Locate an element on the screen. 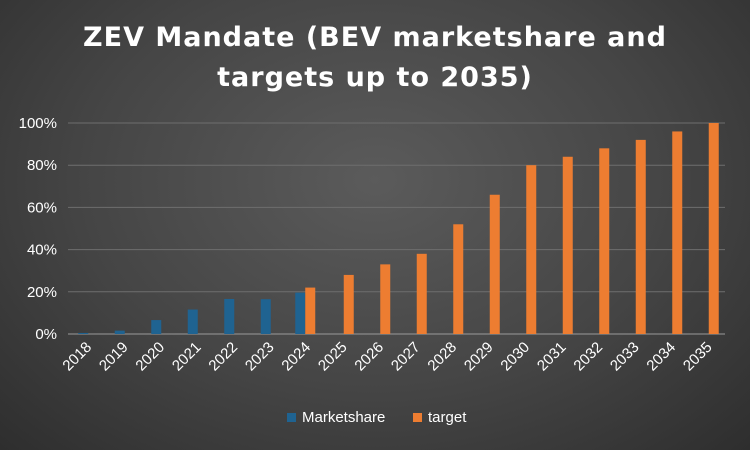 This screenshot has height=450, width=750. x-tick-label: 2022 is located at coordinates (223, 357).